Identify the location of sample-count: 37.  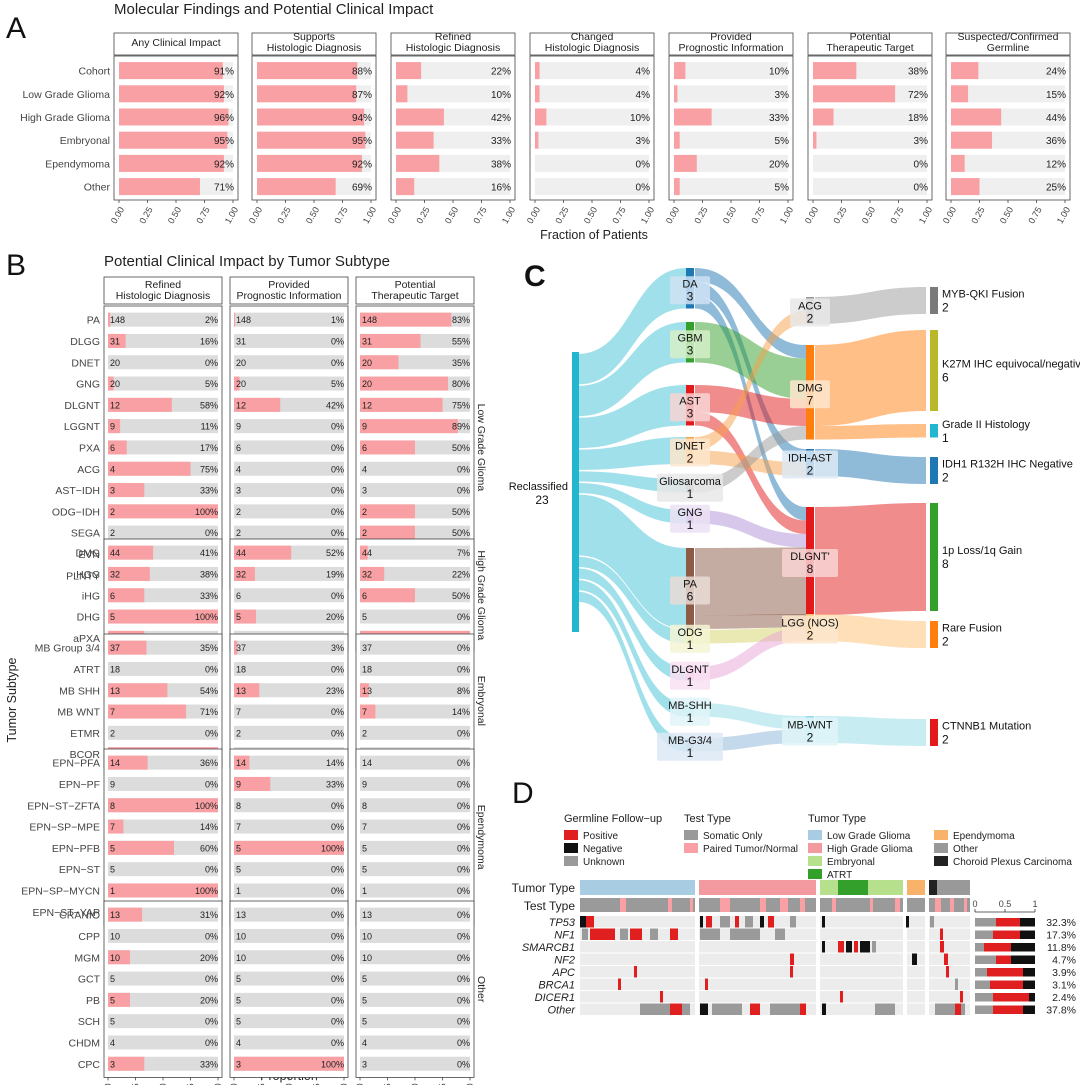
(241, 648).